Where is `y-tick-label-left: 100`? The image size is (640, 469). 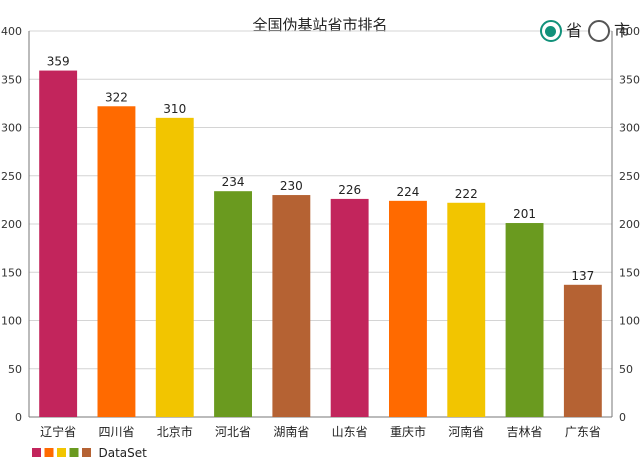
y-tick-label-left: 100 is located at coordinates (11, 321).